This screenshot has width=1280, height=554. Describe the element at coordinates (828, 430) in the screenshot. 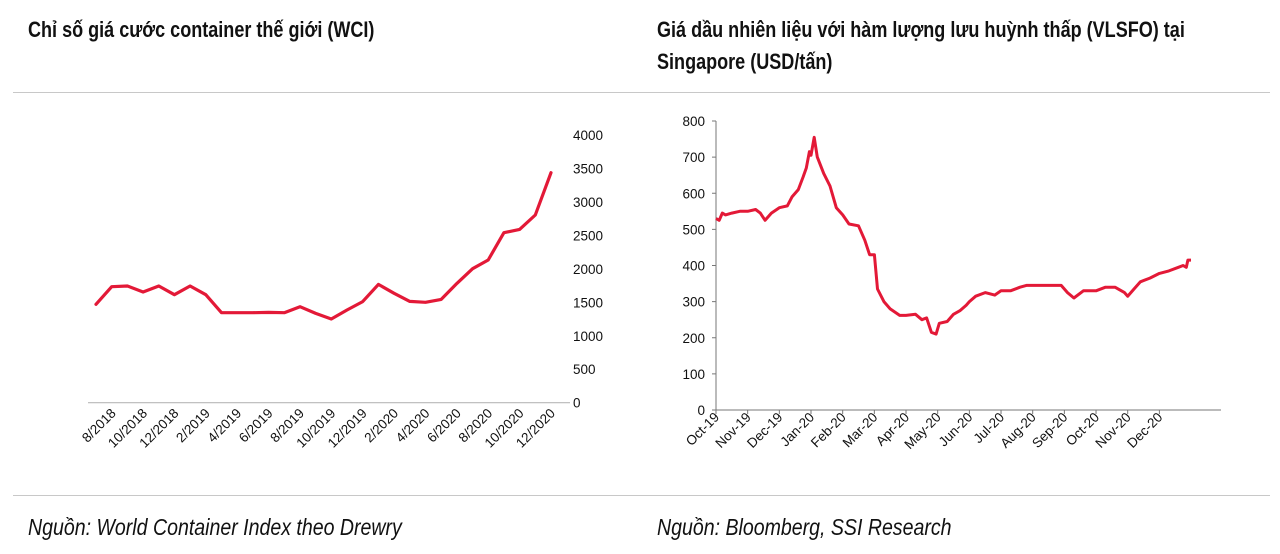

I see `vlsfo-x-tick-label: Feb-20` at that location.